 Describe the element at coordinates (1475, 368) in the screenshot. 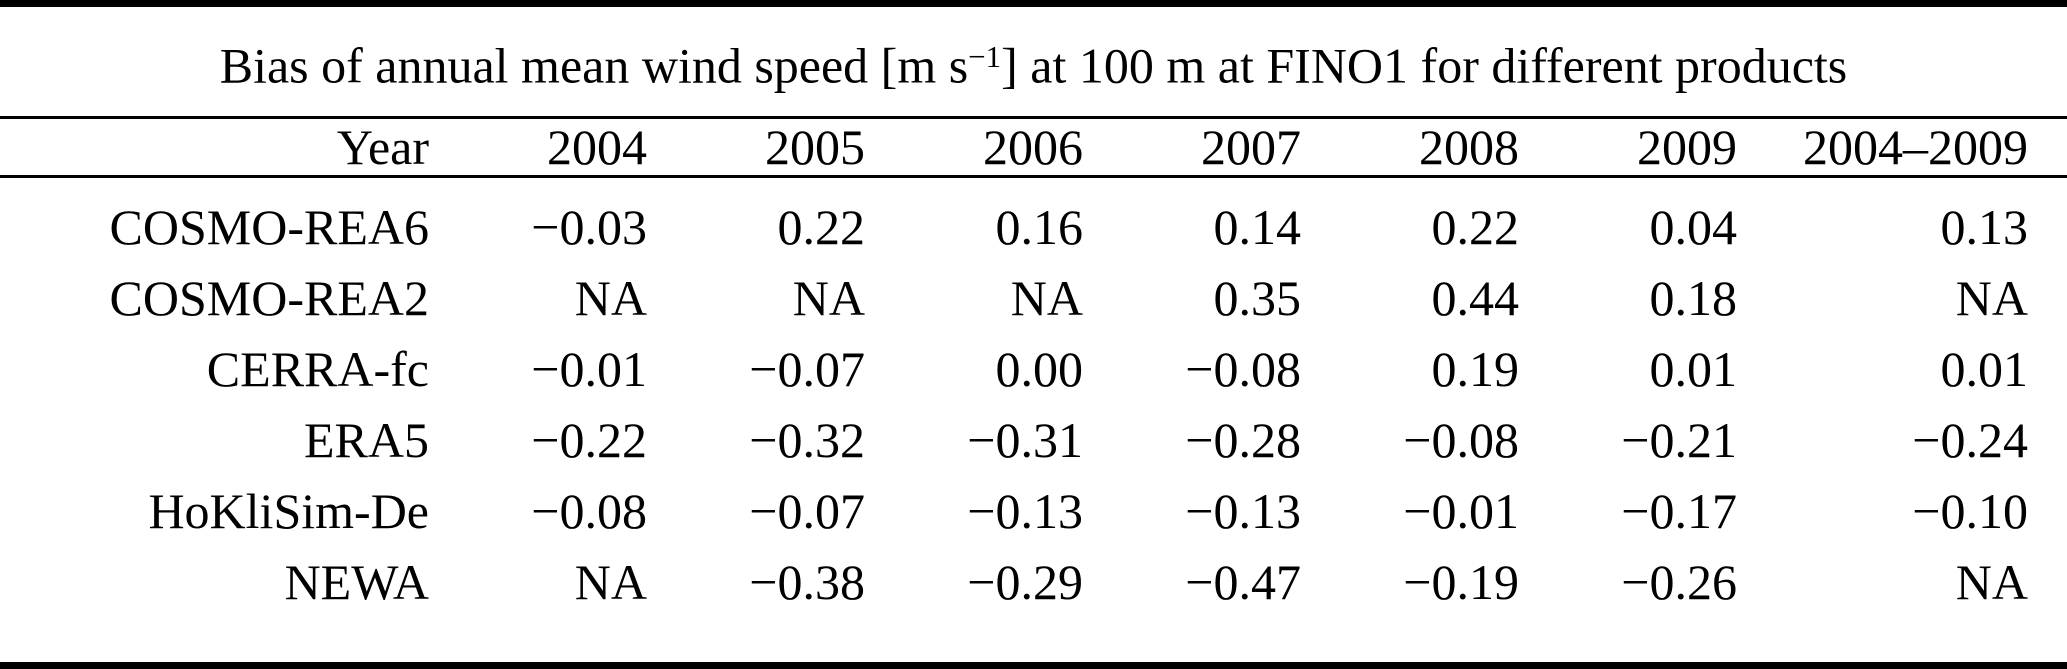

I see `table-cell: 0.19` at that location.